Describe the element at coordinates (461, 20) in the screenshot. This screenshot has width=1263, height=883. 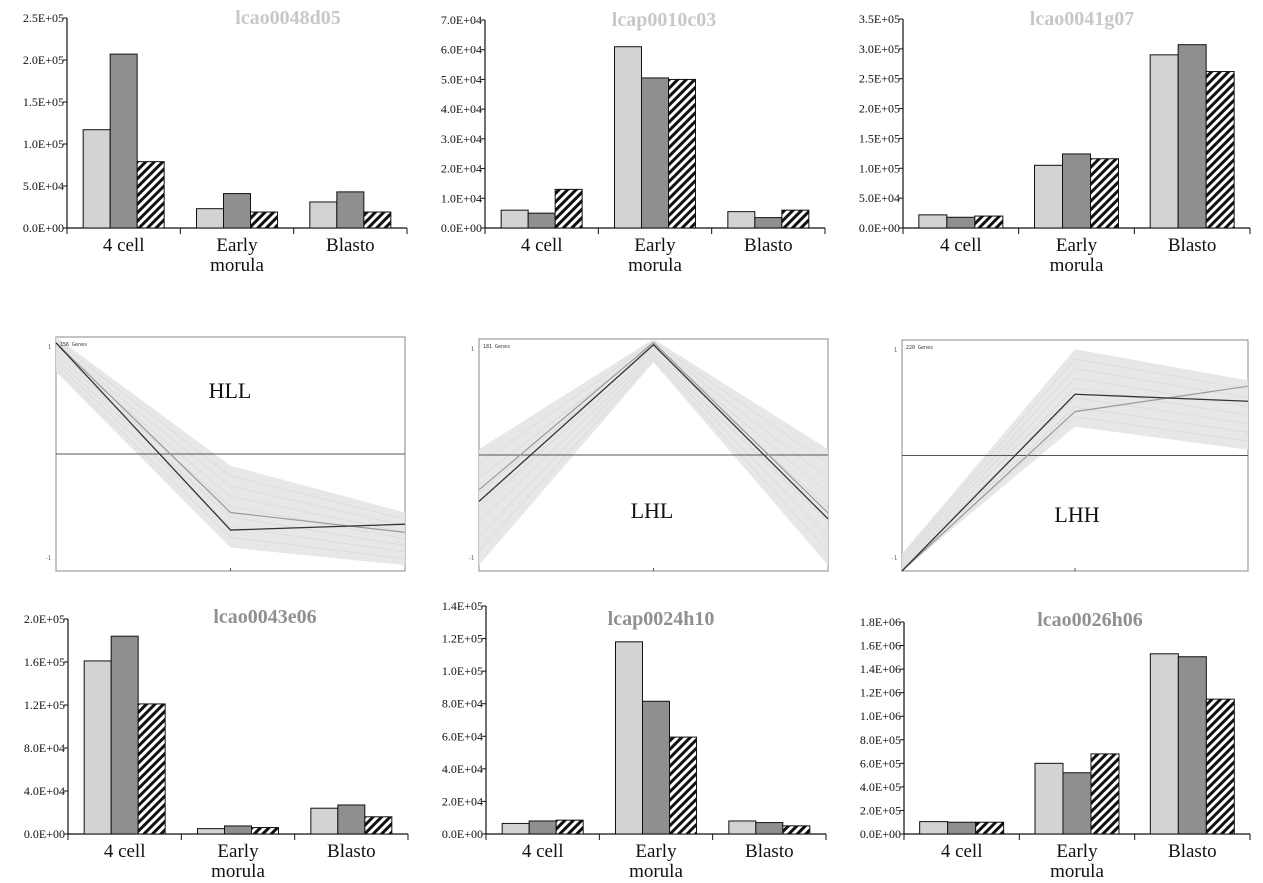
I see `y-tick-label: 7.0E+04` at that location.